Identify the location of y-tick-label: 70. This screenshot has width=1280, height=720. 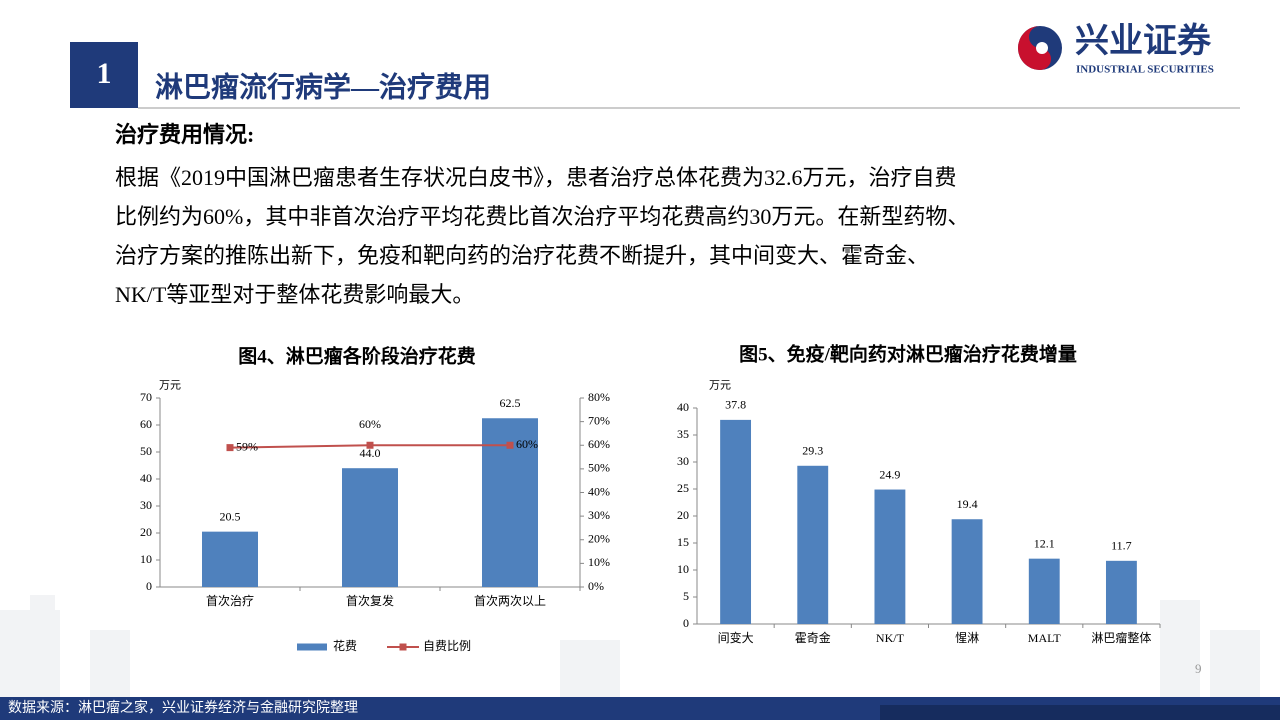
(146, 397).